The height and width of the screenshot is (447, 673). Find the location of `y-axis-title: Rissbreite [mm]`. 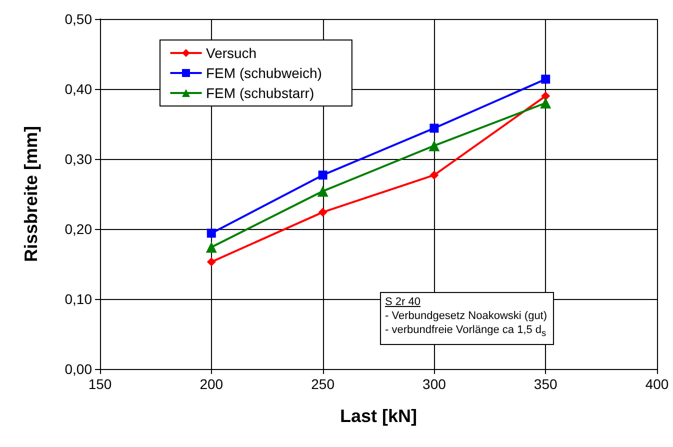

y-axis-title: Rissbreite [mm] is located at coordinates (31, 194).